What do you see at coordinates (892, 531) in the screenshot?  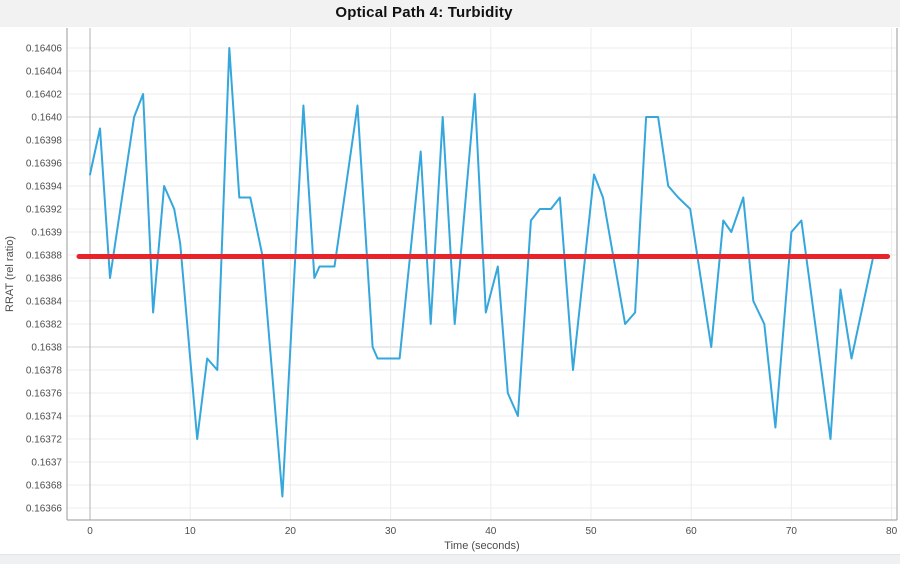 I see `x-tick-label: 80` at bounding box center [892, 531].